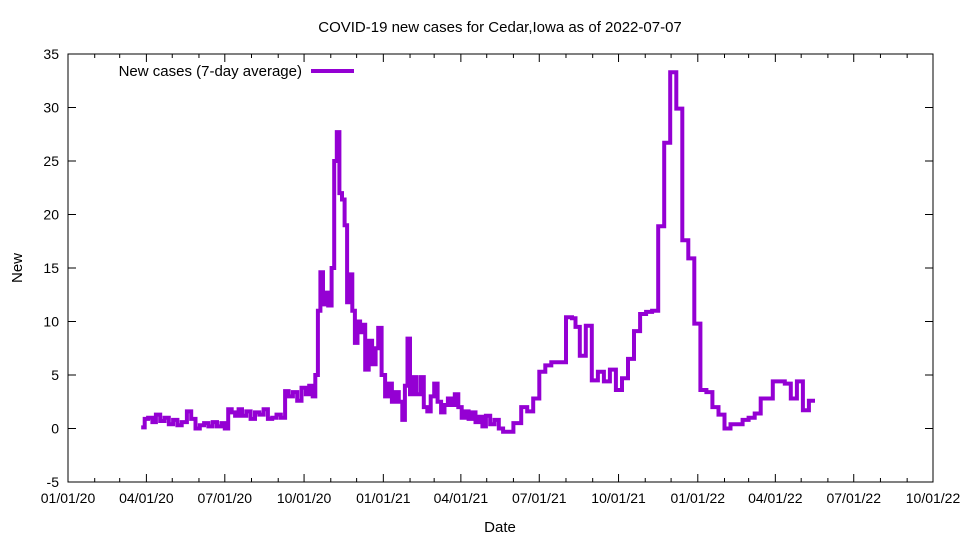 The height and width of the screenshot is (540, 960). Describe the element at coordinates (55, 375) in the screenshot. I see `y-tick-label: 5` at that location.